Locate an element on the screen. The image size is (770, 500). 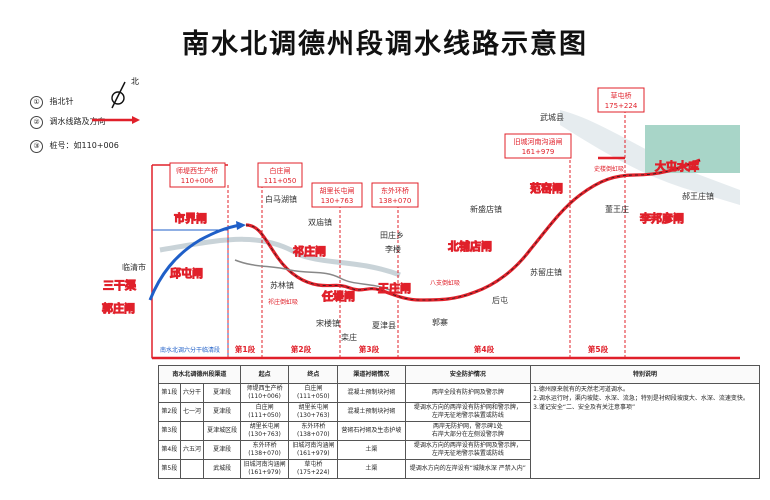
town-label: 李楼 is located at coordinates (393, 249).